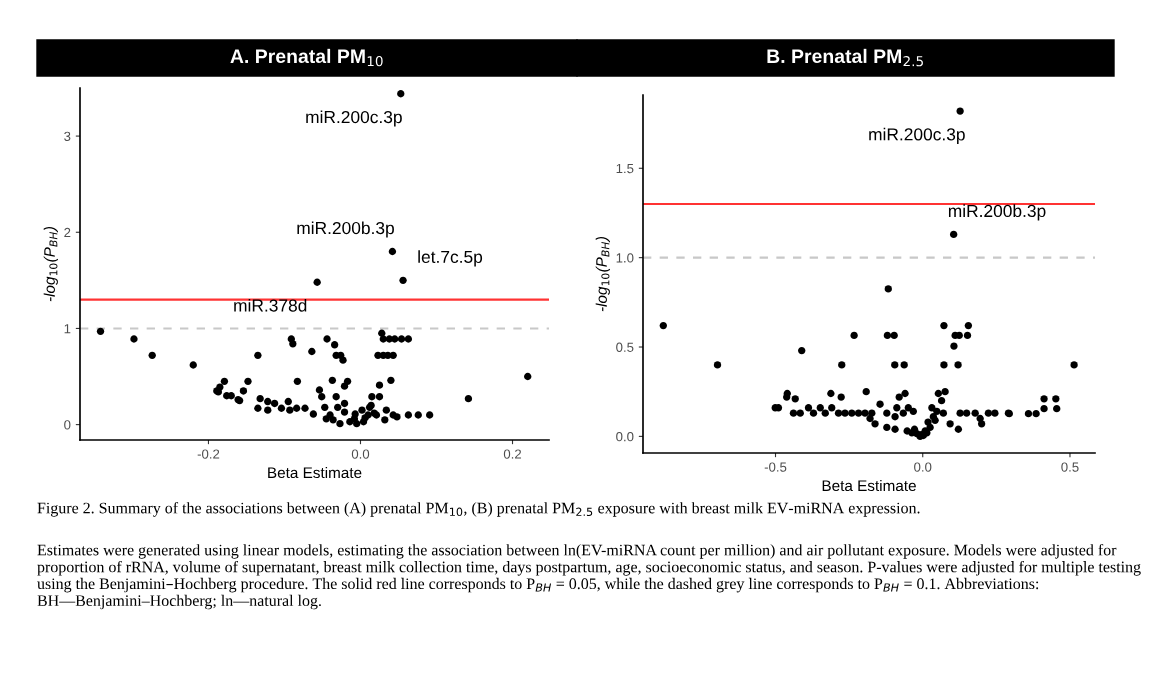  Describe the element at coordinates (625, 168) in the screenshot. I see `y-tick-label: 1.5` at that location.